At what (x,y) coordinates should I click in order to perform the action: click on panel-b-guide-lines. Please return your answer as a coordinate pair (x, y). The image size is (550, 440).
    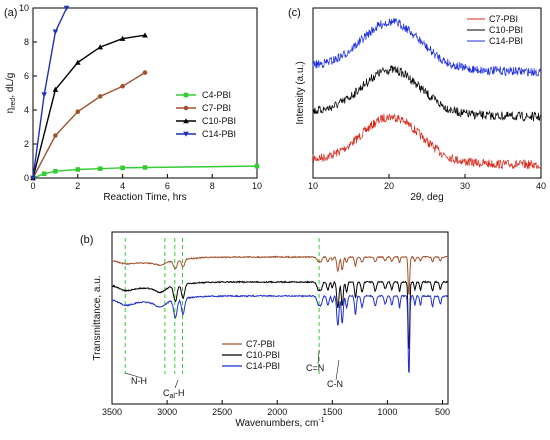
    Looking at the image, I should click on (222, 306).